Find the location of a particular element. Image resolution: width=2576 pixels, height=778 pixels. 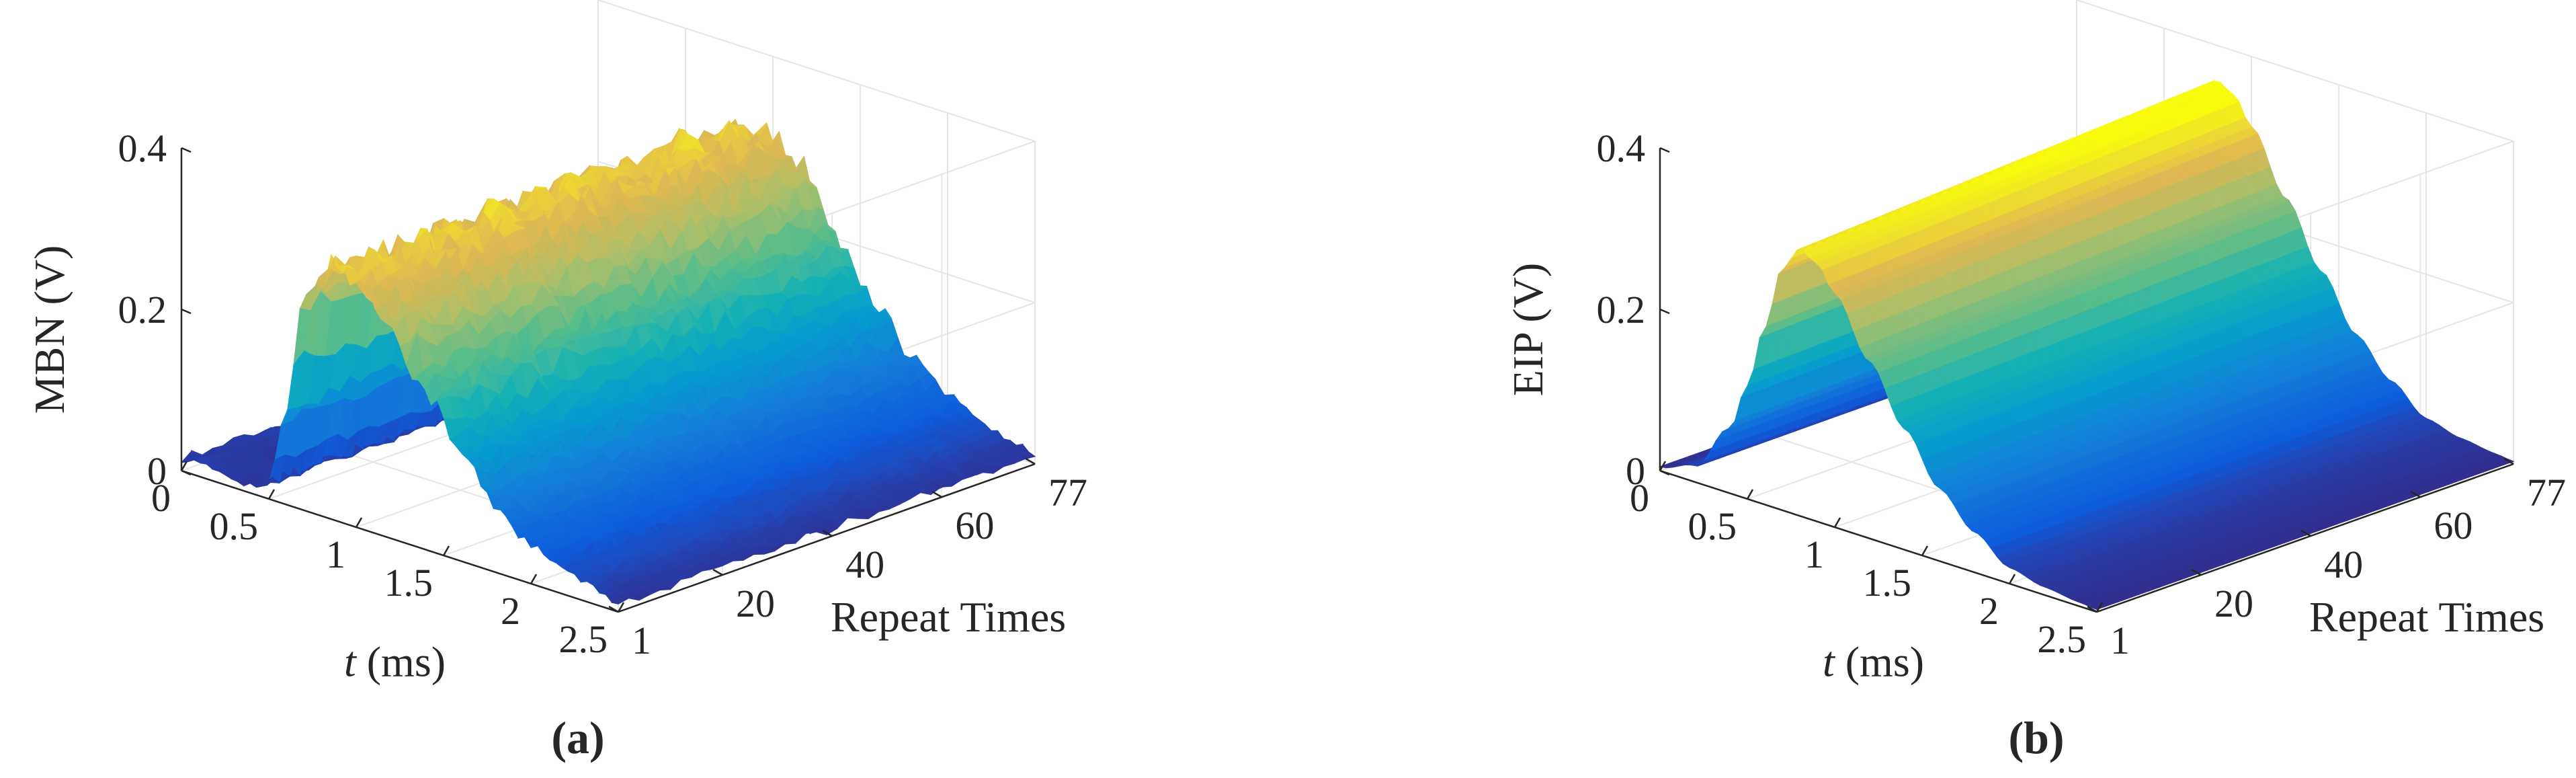

y-tick-label: 1 is located at coordinates (641, 640).